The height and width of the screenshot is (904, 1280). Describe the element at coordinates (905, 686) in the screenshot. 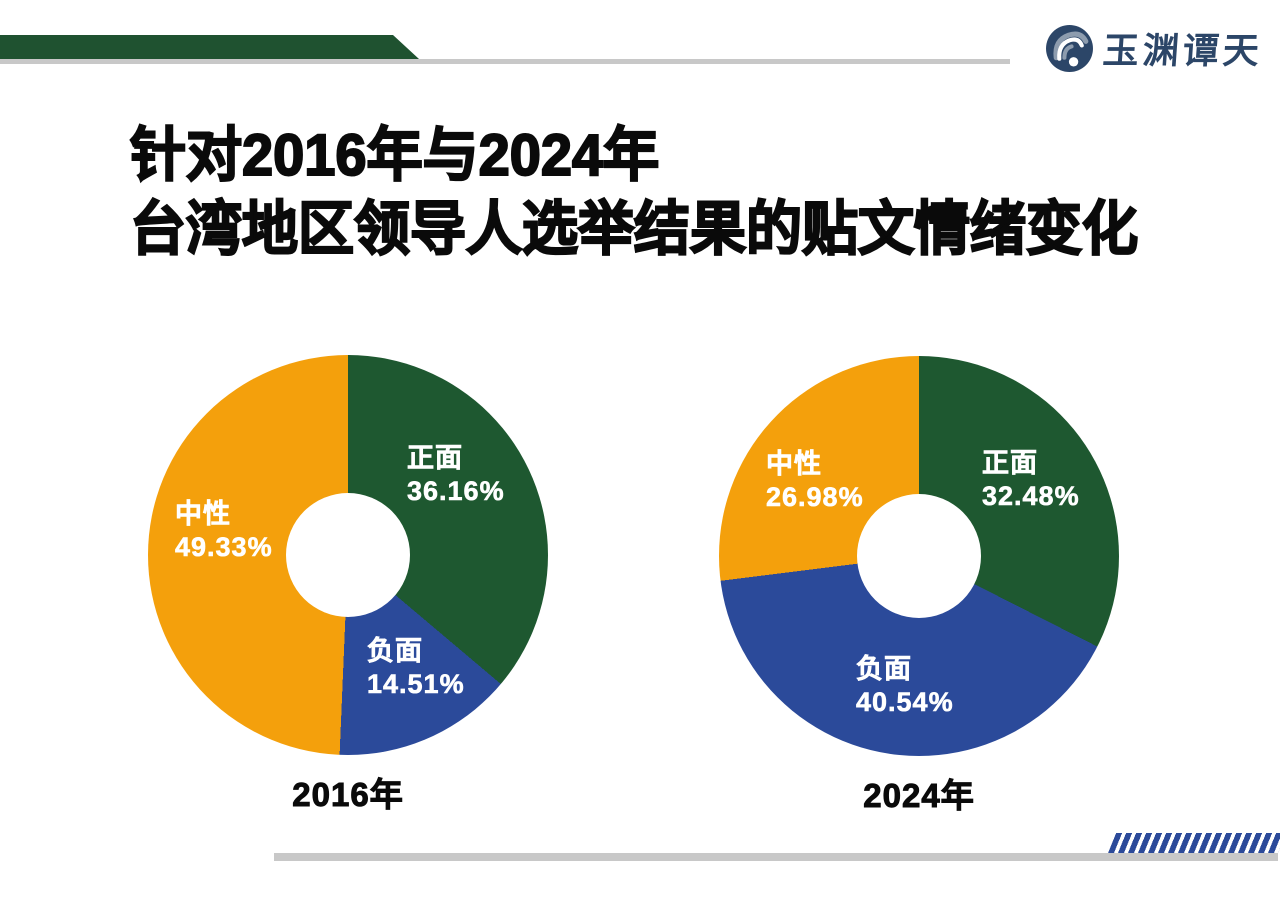

I see `label-2024-negative: 负面 40.54%` at that location.